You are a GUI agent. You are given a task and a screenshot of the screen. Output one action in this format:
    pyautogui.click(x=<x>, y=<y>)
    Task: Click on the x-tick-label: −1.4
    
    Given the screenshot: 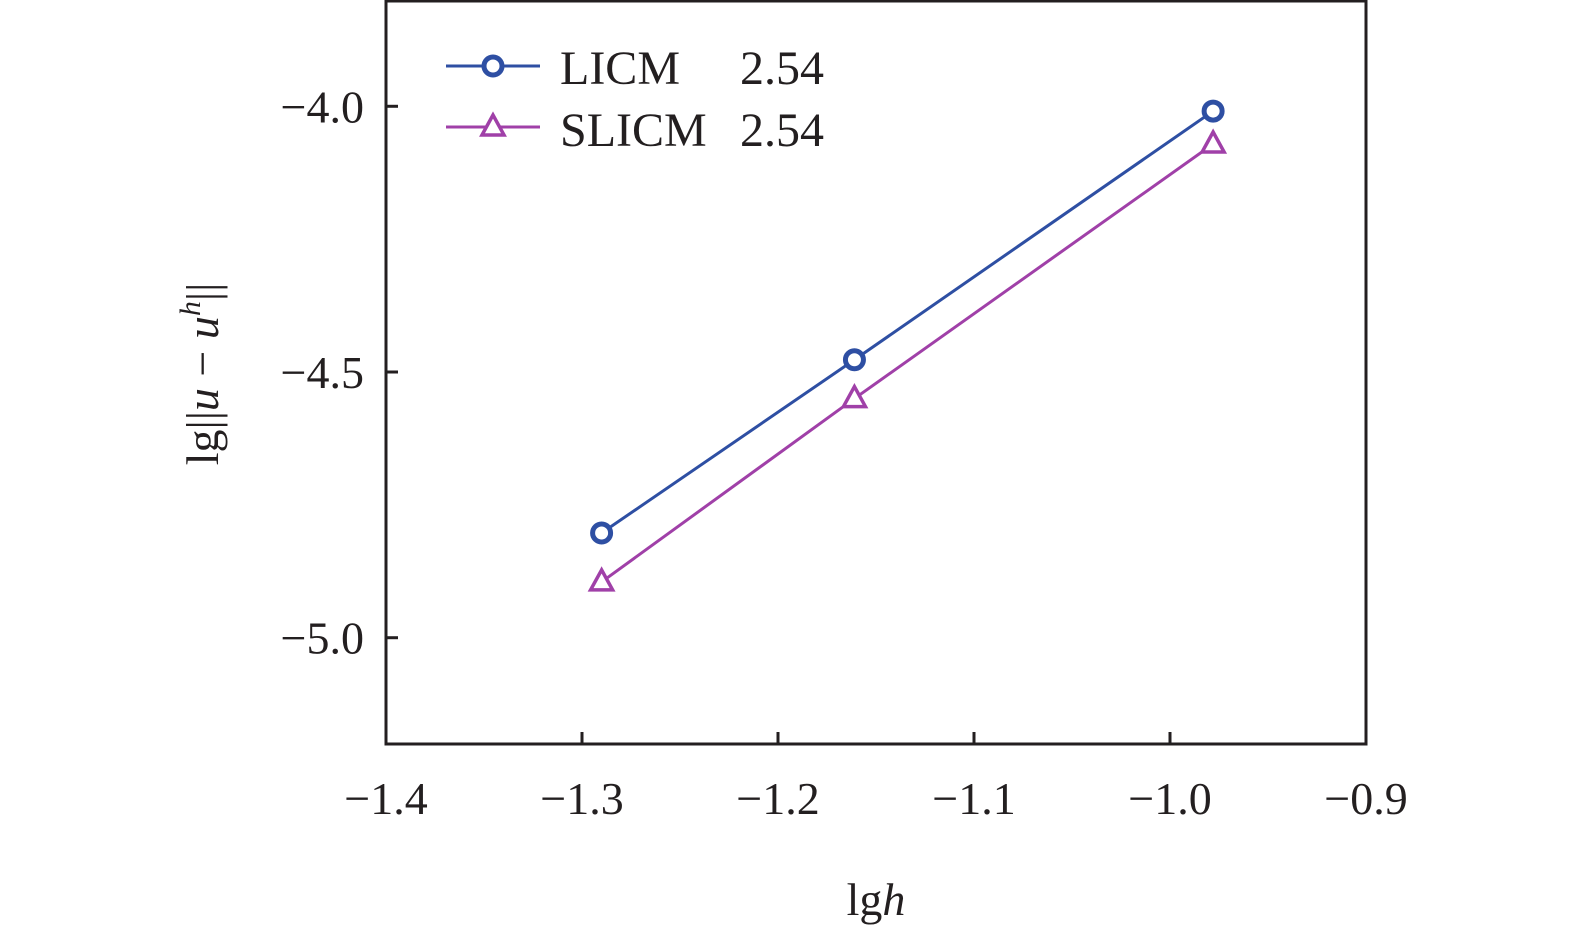 What is the action you would take?
    pyautogui.click(x=385, y=798)
    